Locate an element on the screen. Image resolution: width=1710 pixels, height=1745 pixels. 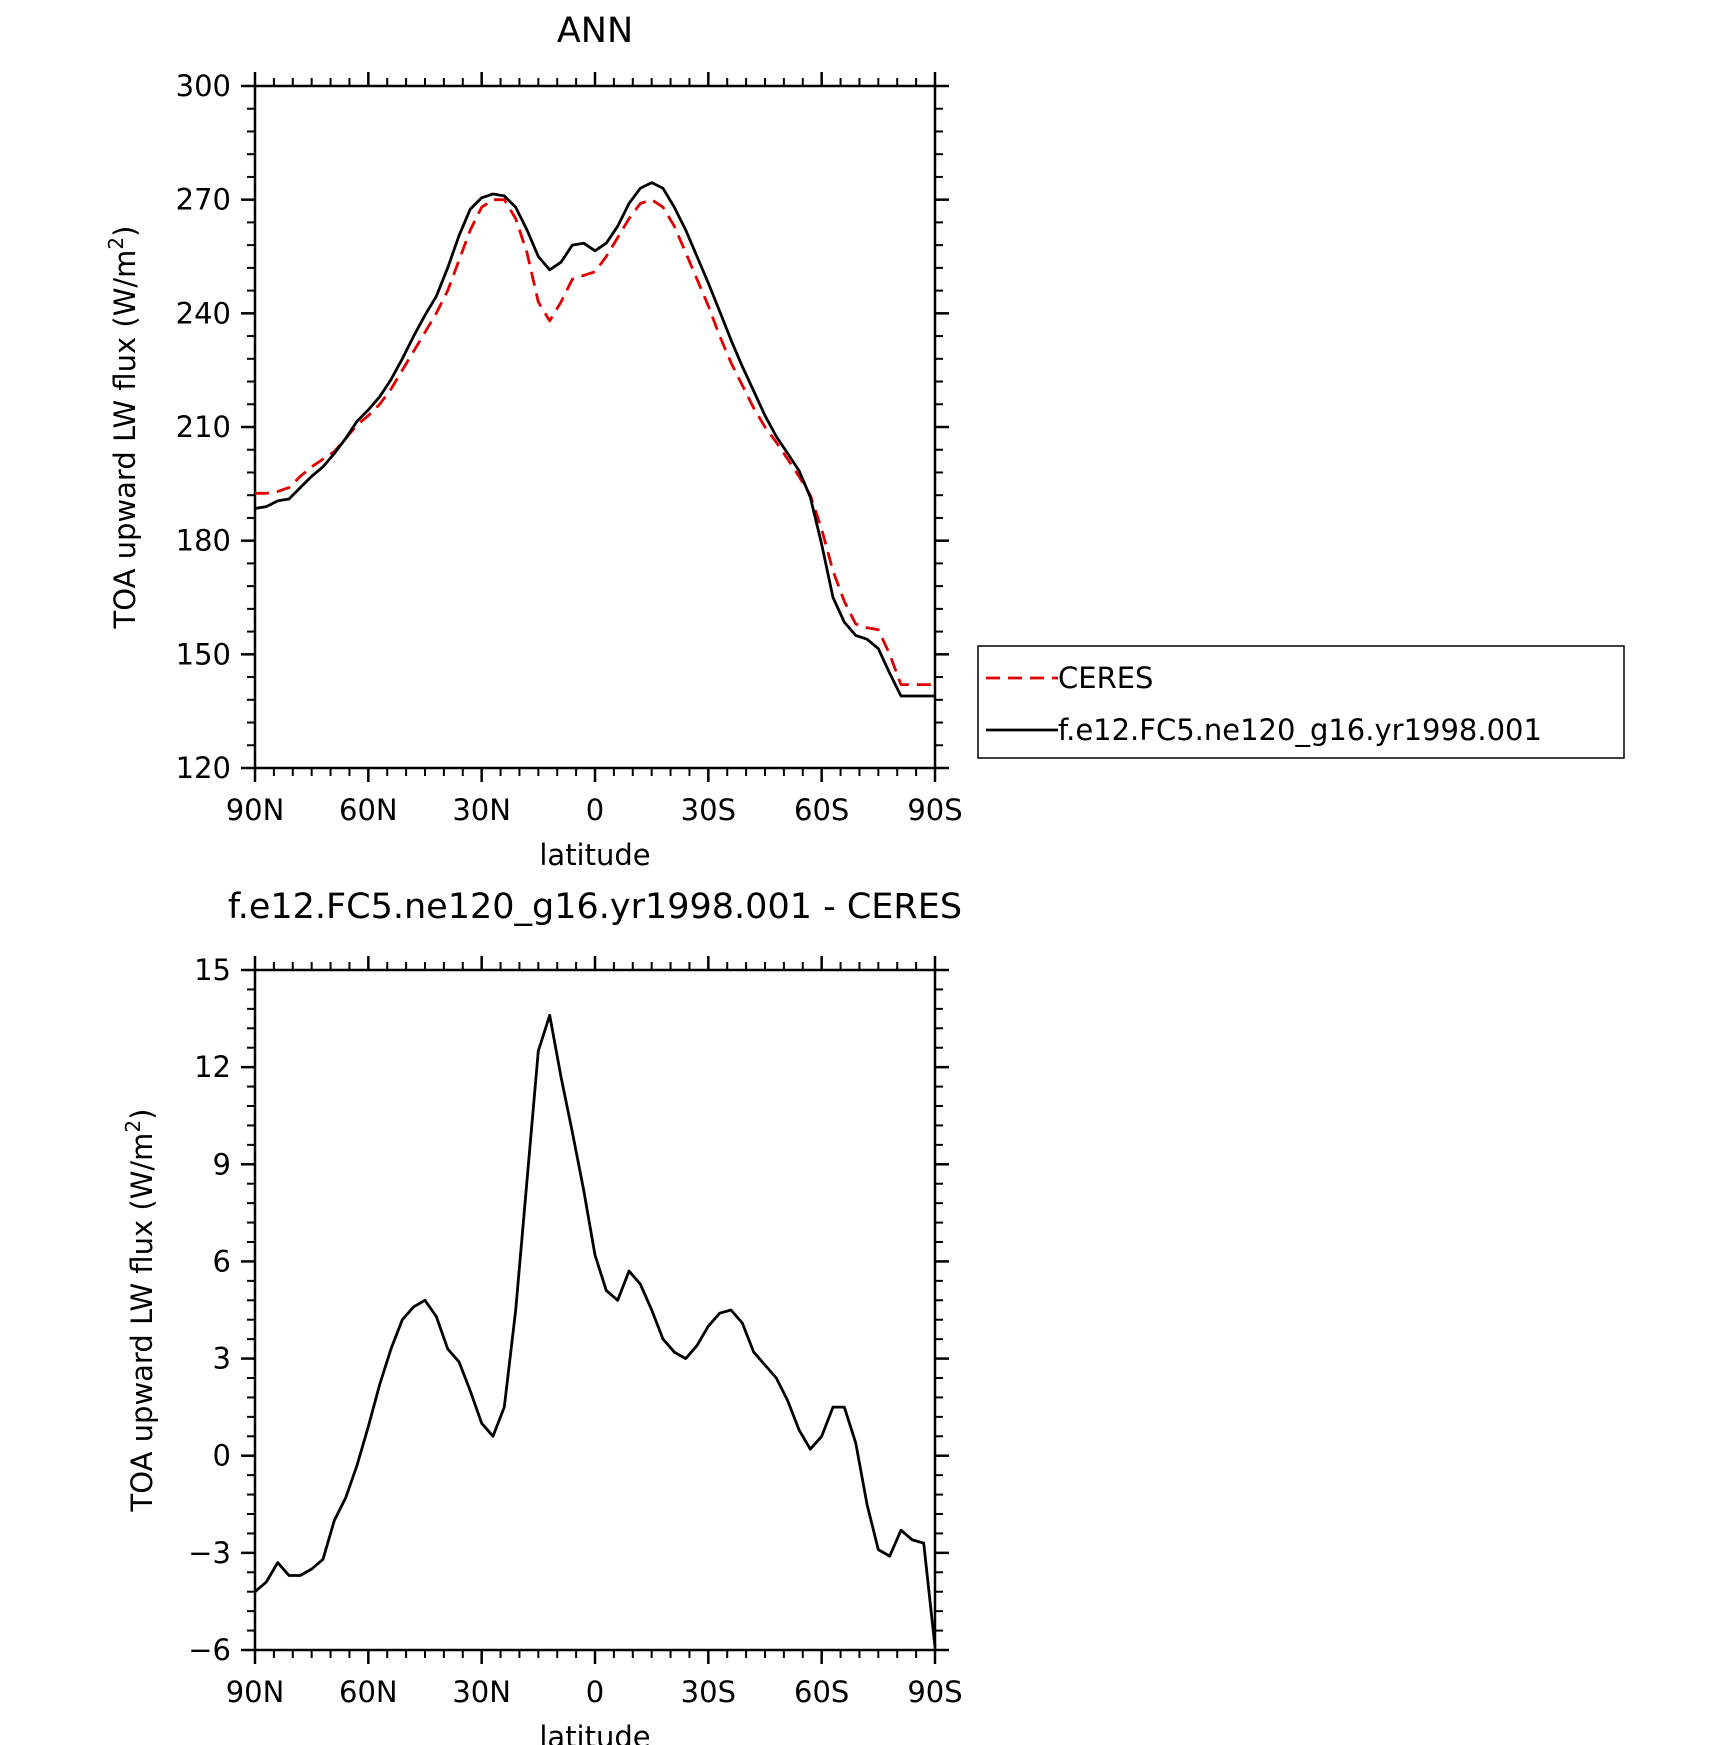
y-tick-label: 0 is located at coordinates (222, 1456).